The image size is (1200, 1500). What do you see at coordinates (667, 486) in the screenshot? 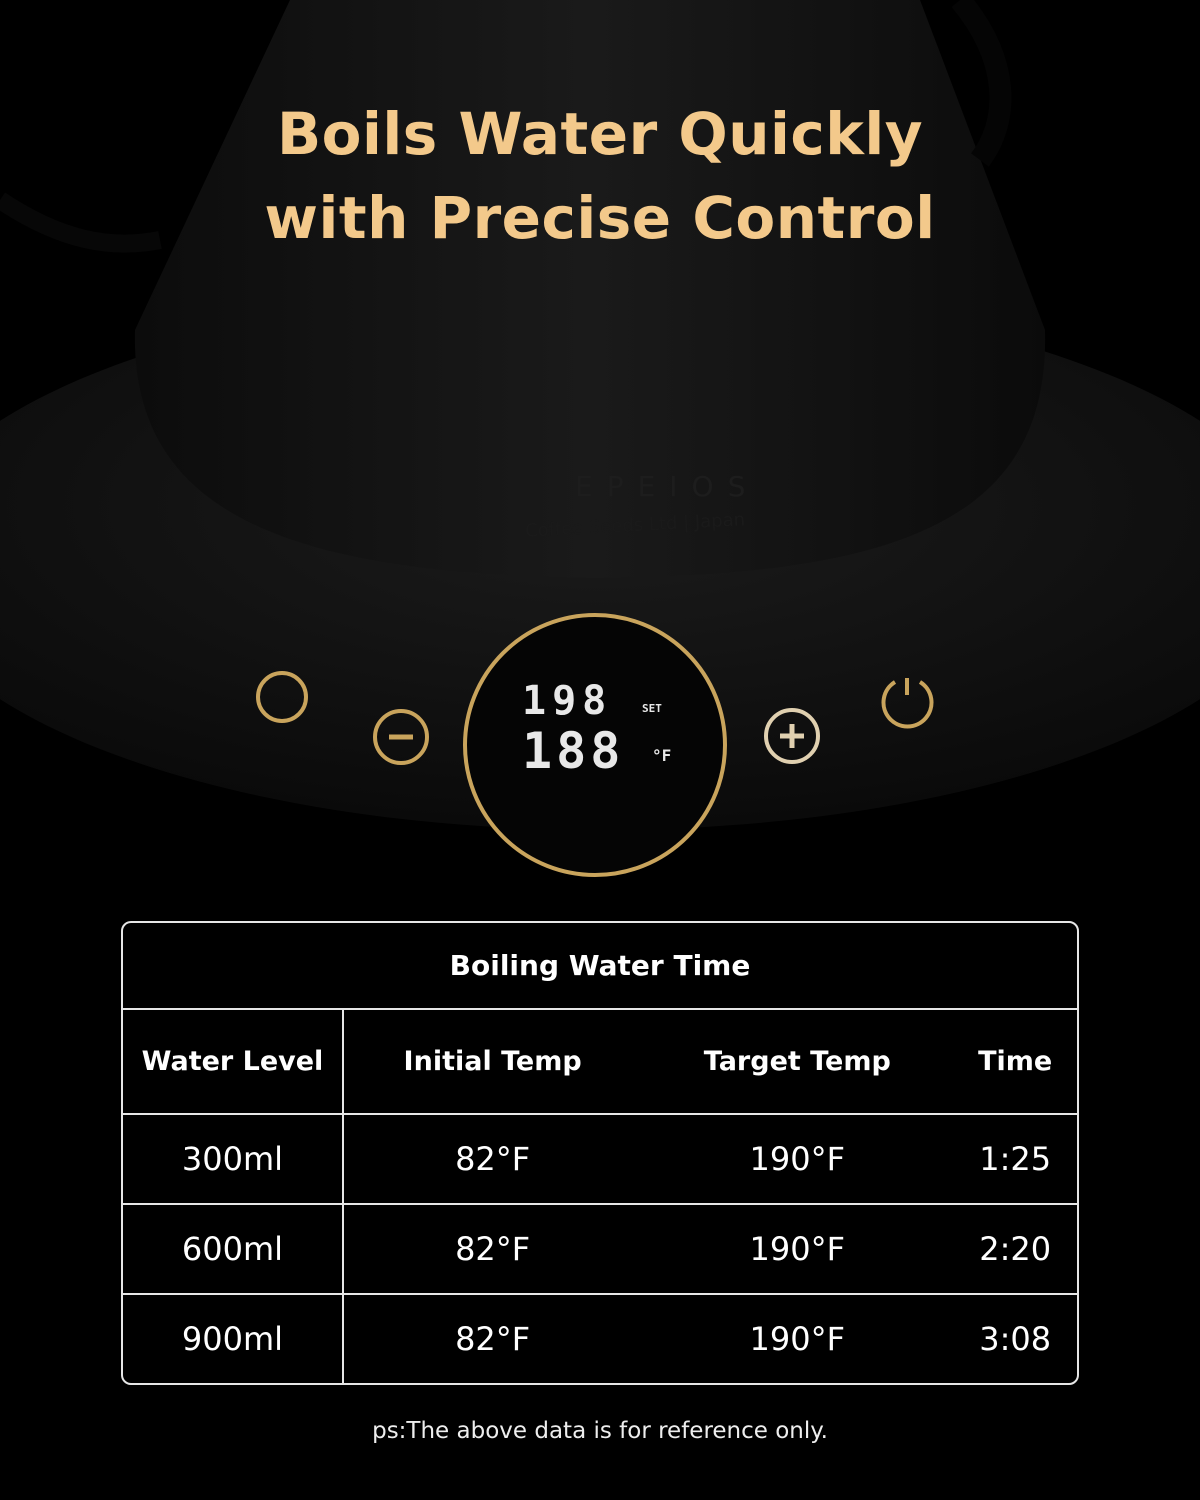
I see `brand-logo: EPEIOS` at bounding box center [667, 486].